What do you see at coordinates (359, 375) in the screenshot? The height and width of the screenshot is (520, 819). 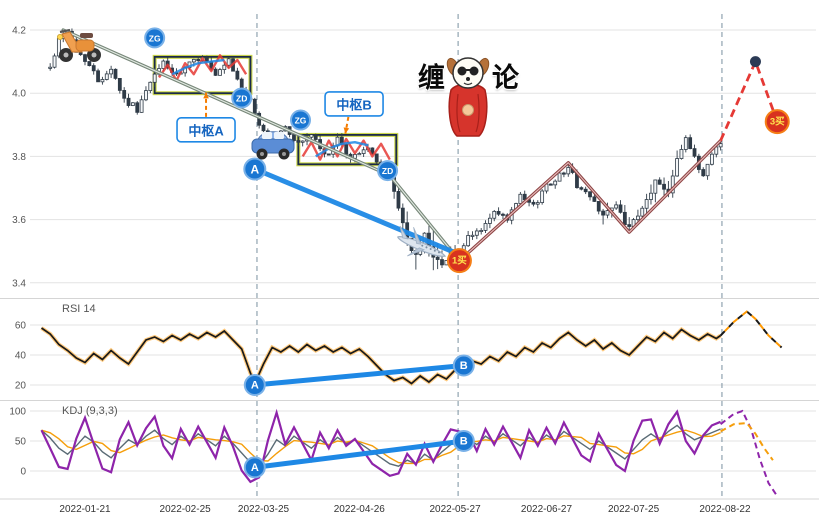 I see `rsi-divergence-line` at bounding box center [359, 375].